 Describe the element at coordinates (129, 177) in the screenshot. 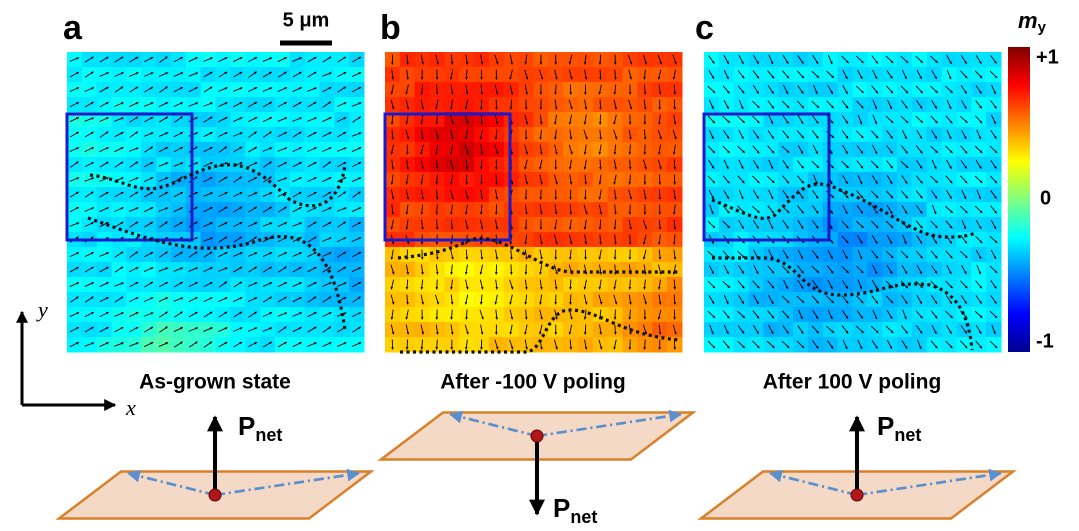

I see `region-box` at that location.